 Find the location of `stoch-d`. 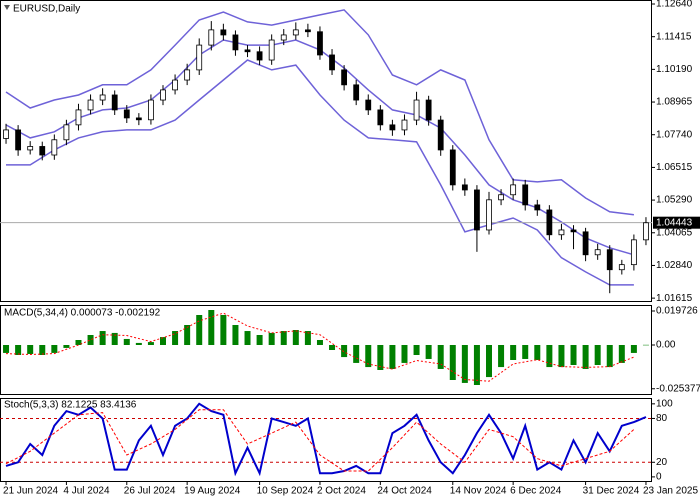

stoch-d is located at coordinates (320, 440).